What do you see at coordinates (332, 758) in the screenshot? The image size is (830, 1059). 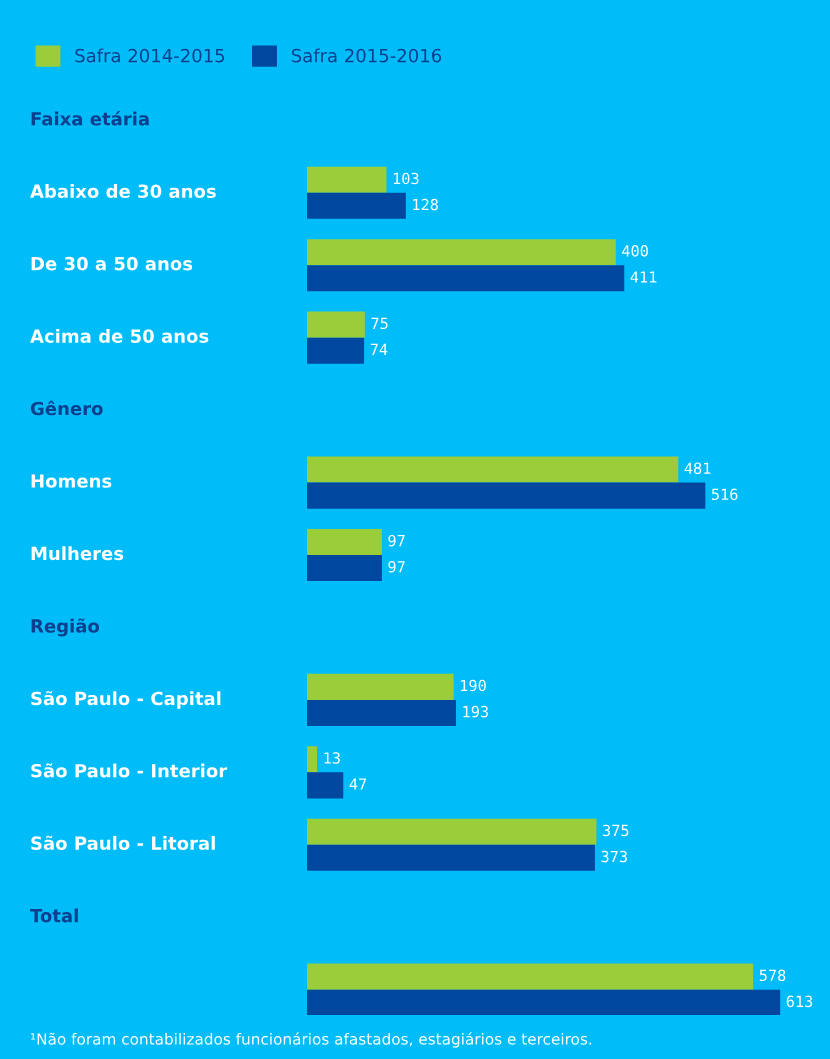 I see `data-label: 13` at bounding box center [332, 758].